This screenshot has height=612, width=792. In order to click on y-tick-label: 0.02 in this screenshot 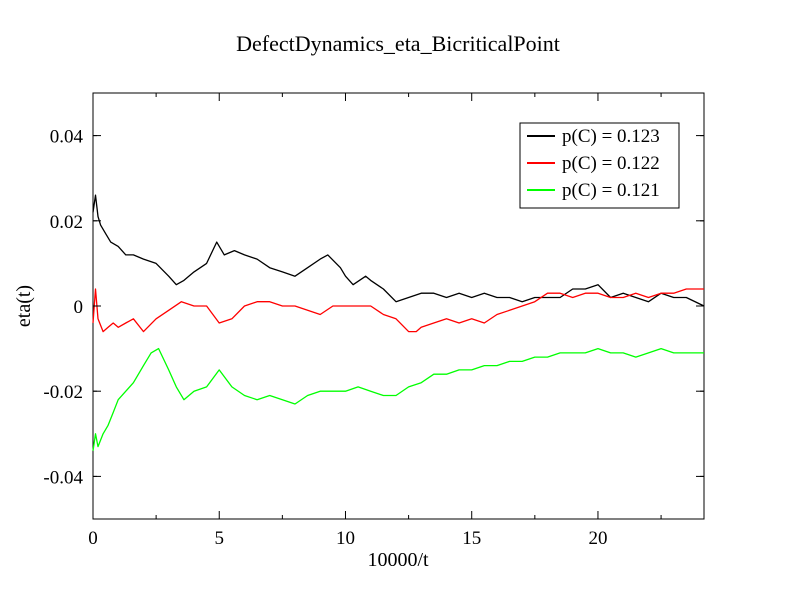, I will do `click(66, 222)`.